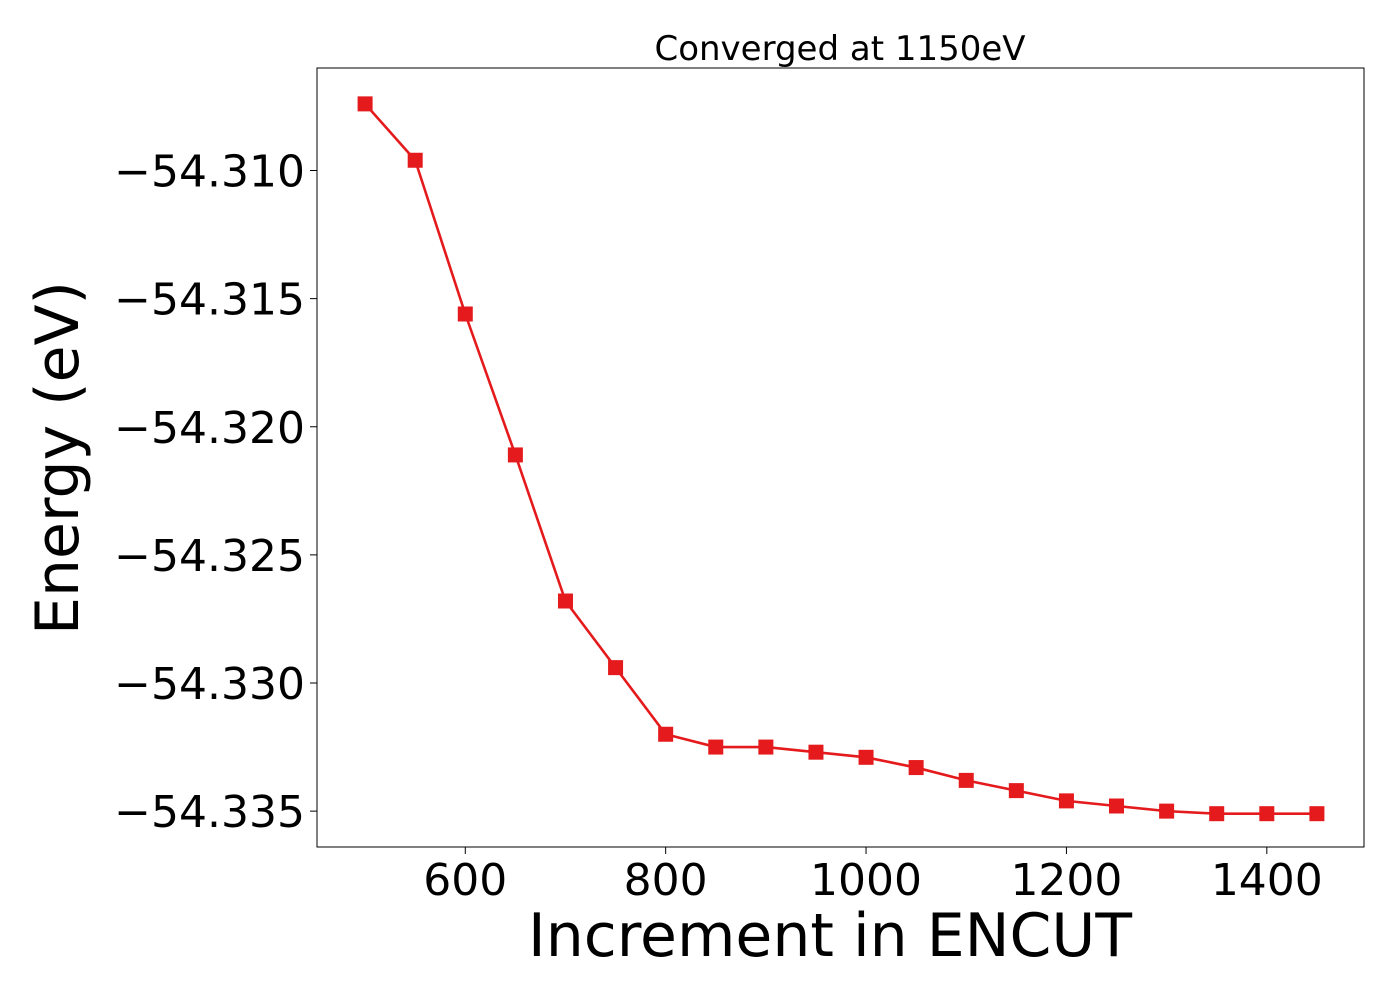  I want to click on x-tick-label: 600, so click(465, 880).